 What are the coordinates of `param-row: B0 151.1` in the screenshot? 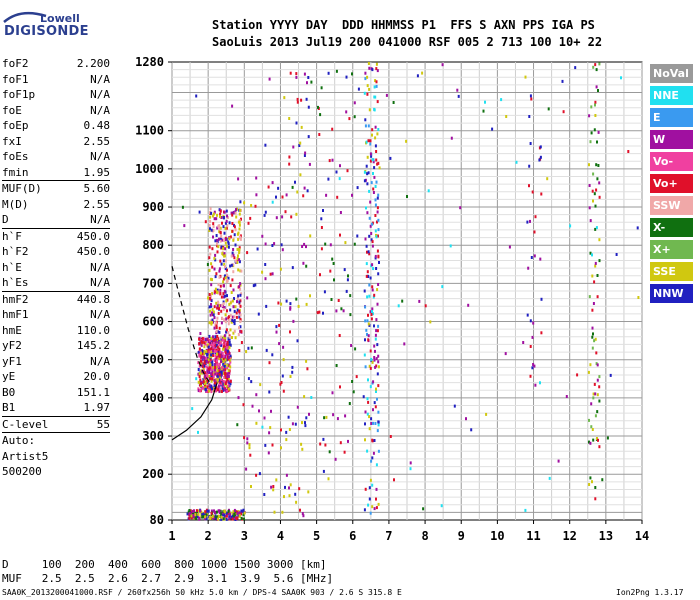 It's located at (56, 393).